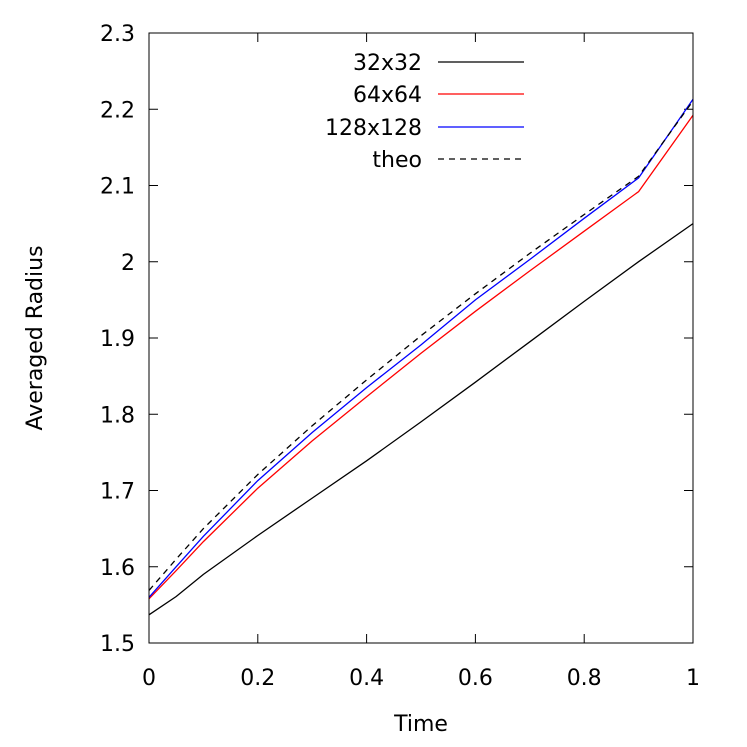 The width and height of the screenshot is (747, 747). Describe the element at coordinates (117, 34) in the screenshot. I see `y-tick-label: 2.3` at that location.